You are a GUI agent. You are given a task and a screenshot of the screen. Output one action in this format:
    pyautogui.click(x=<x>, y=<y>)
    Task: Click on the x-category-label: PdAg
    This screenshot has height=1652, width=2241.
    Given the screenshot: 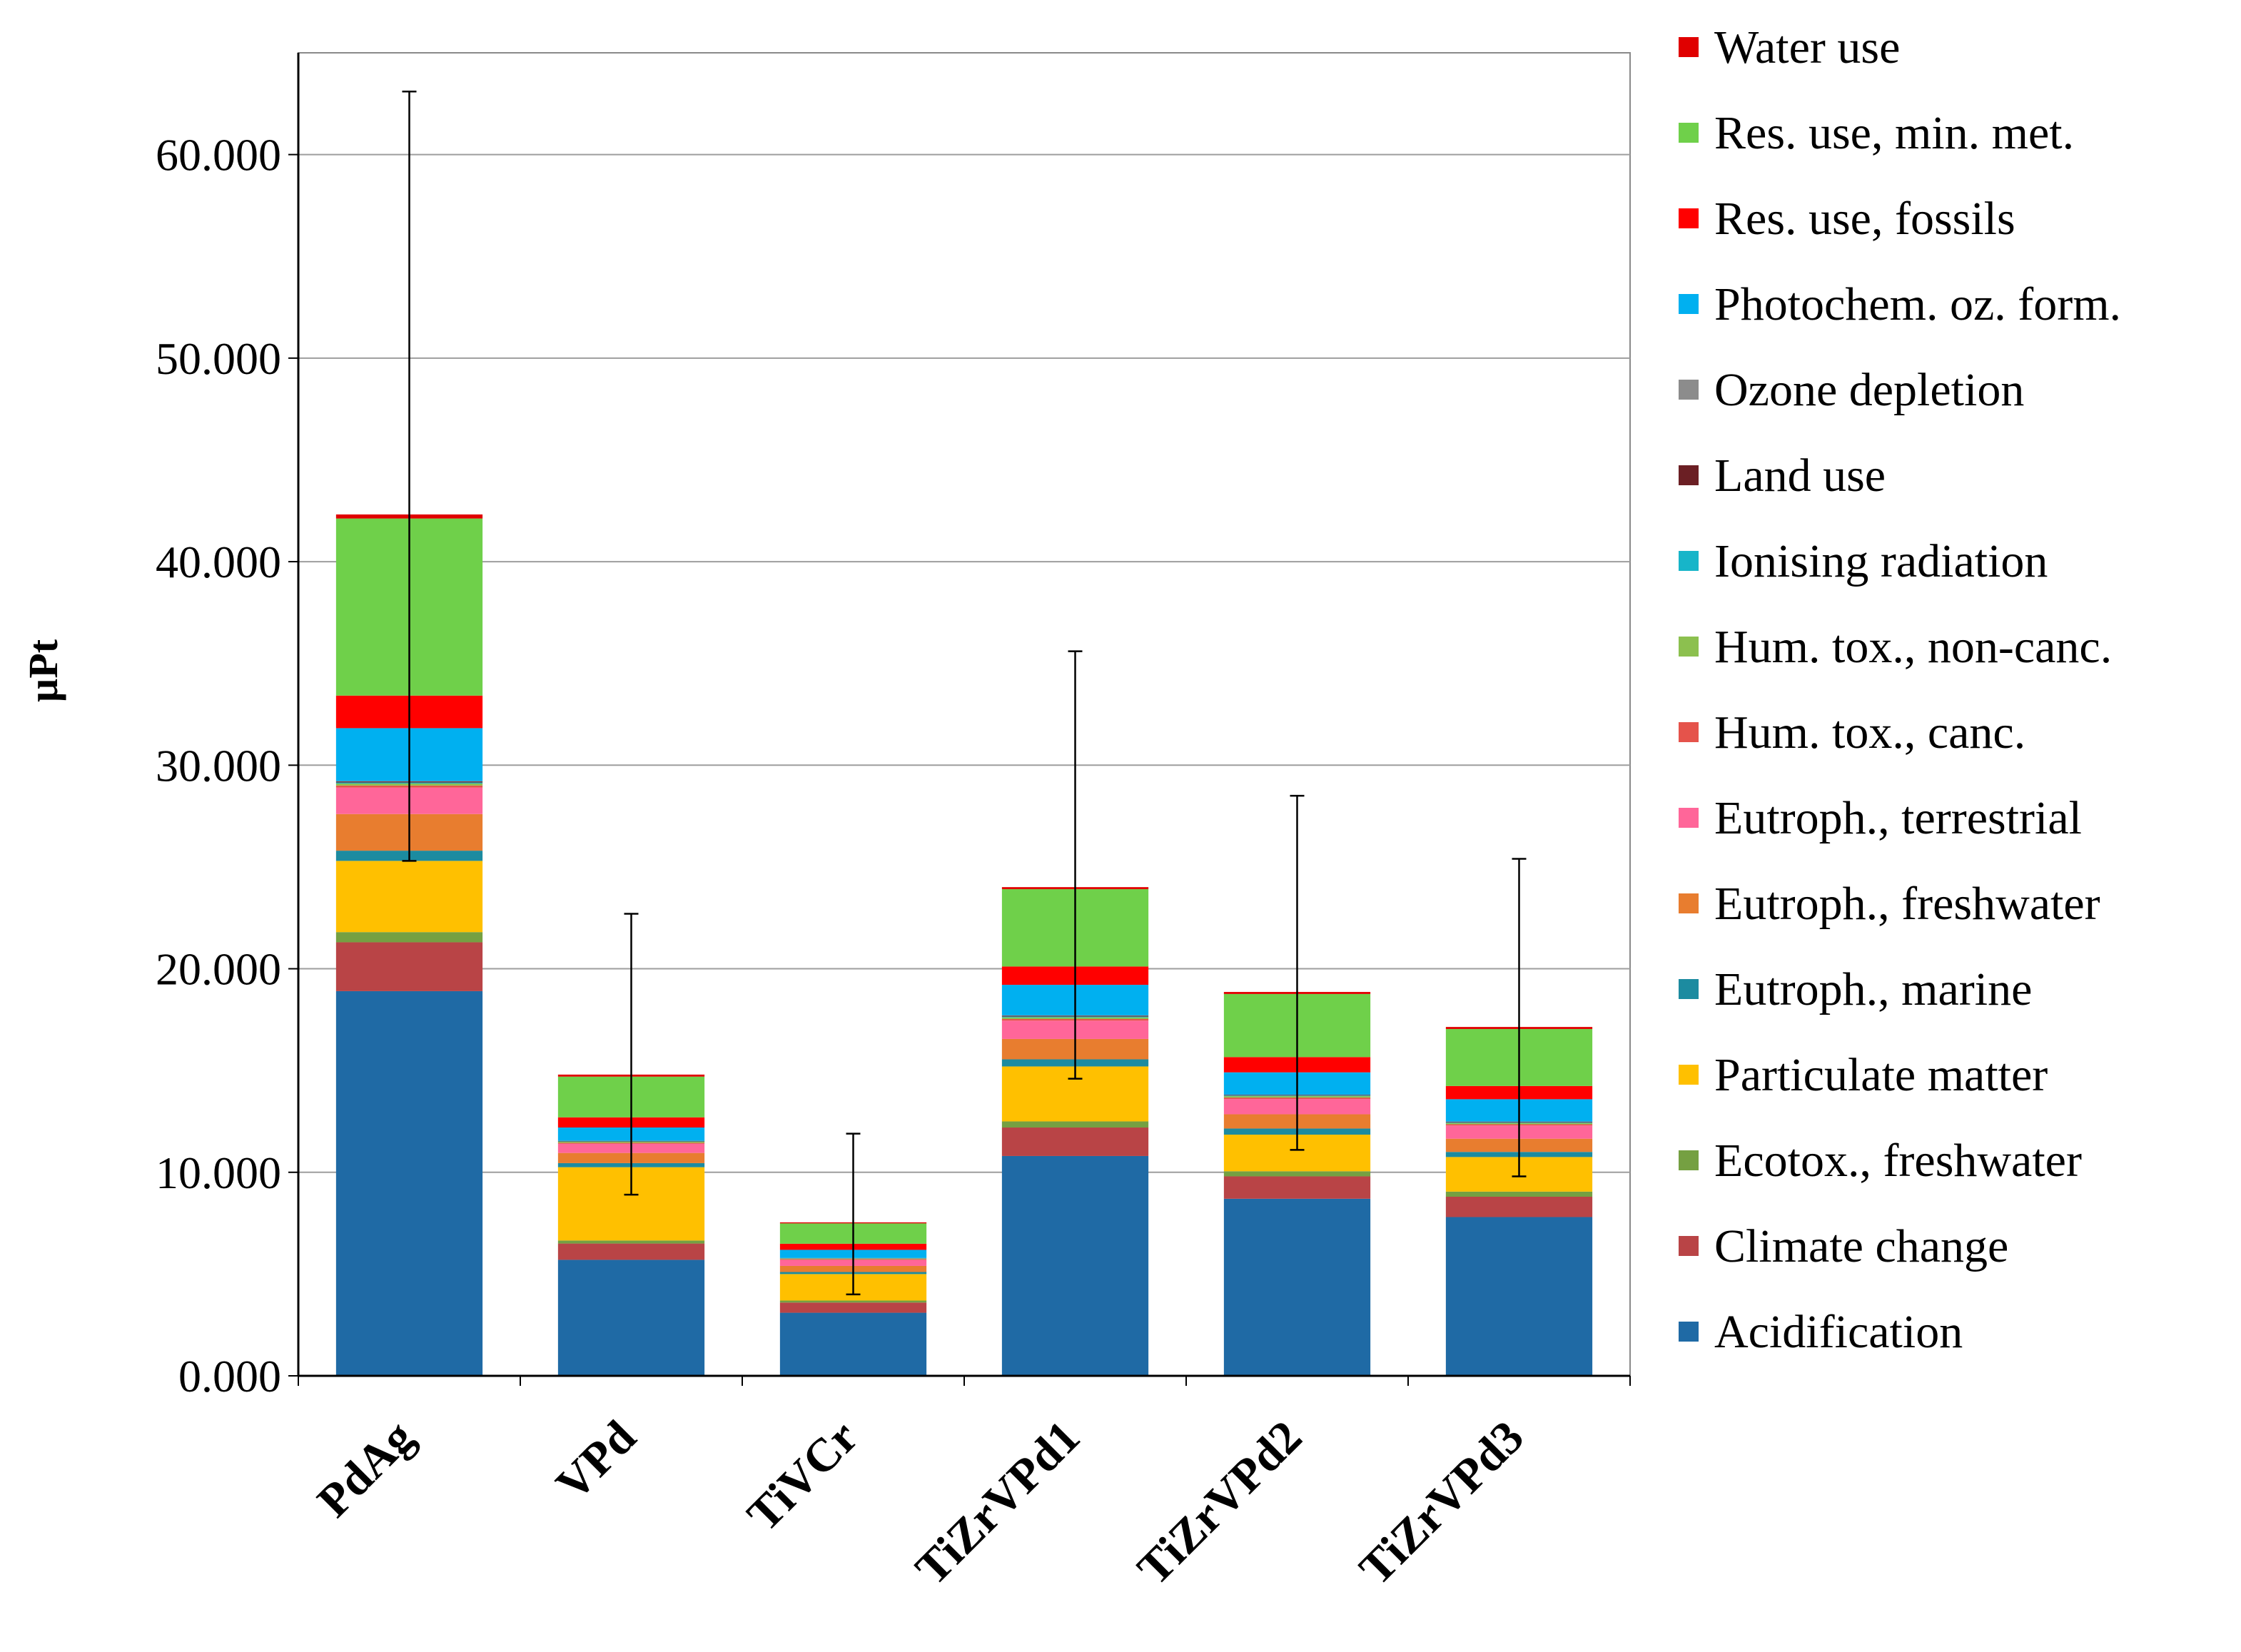 What is the action you would take?
    pyautogui.click(x=366, y=1469)
    